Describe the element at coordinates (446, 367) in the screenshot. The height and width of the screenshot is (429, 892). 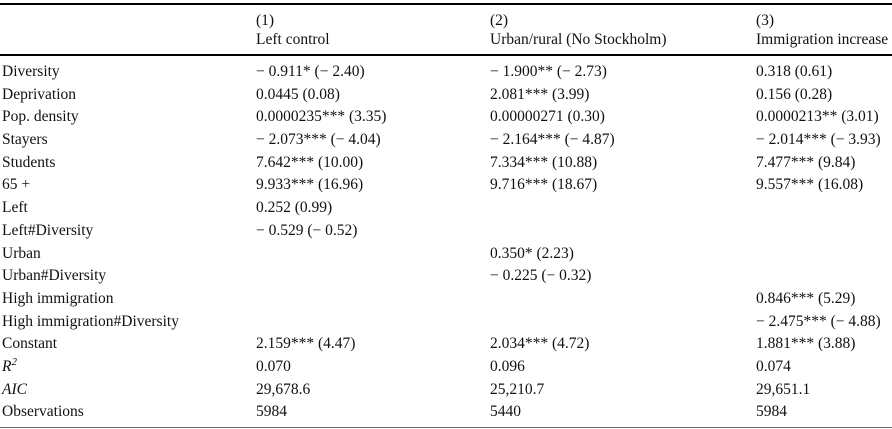
I see `table-row-r-squared: R2 0.070 0.096 0.074` at that location.